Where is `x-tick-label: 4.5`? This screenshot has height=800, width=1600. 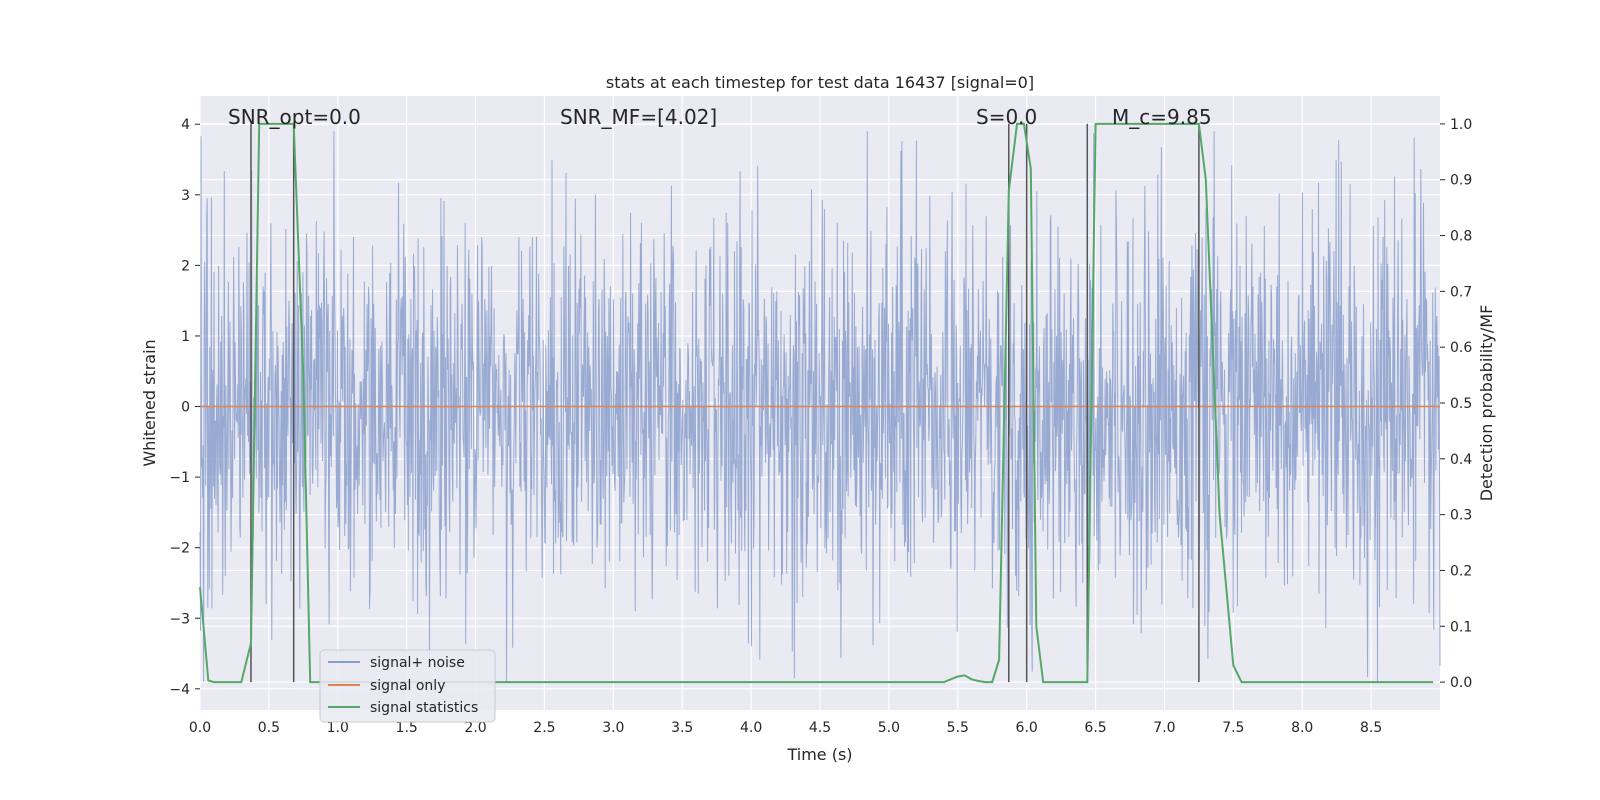
x-tick-label: 4.5 is located at coordinates (820, 728).